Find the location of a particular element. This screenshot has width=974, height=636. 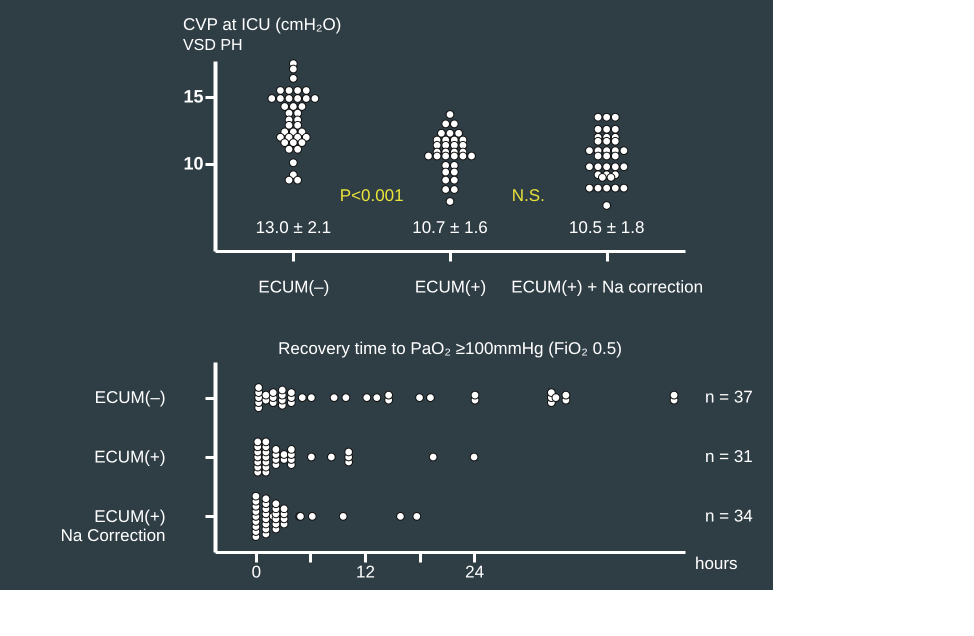

x-axis-title: hours is located at coordinates (716, 563).